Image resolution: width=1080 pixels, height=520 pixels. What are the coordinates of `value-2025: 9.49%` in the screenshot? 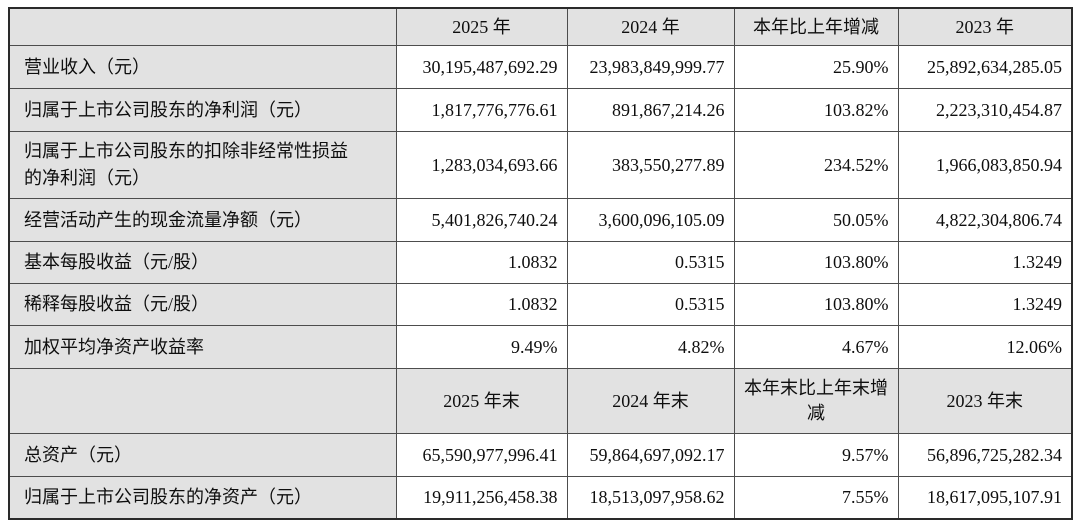 It's located at (481, 347).